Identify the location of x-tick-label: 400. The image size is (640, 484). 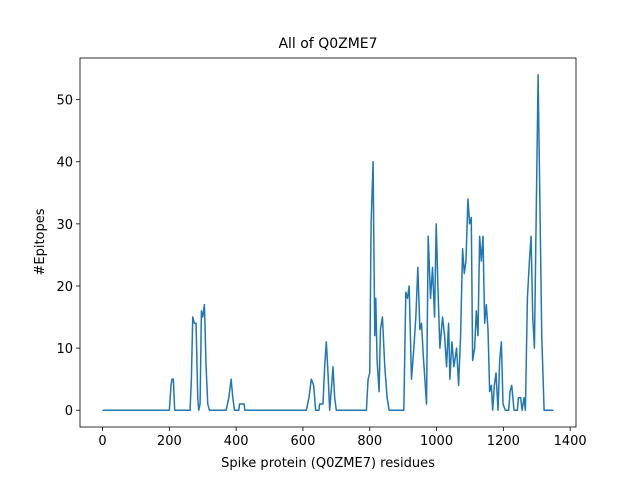
(236, 441).